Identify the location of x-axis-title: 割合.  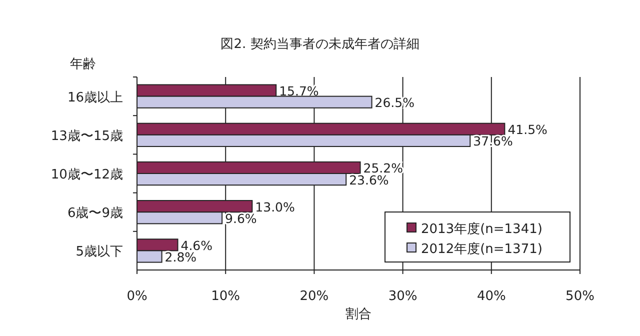
(359, 314).